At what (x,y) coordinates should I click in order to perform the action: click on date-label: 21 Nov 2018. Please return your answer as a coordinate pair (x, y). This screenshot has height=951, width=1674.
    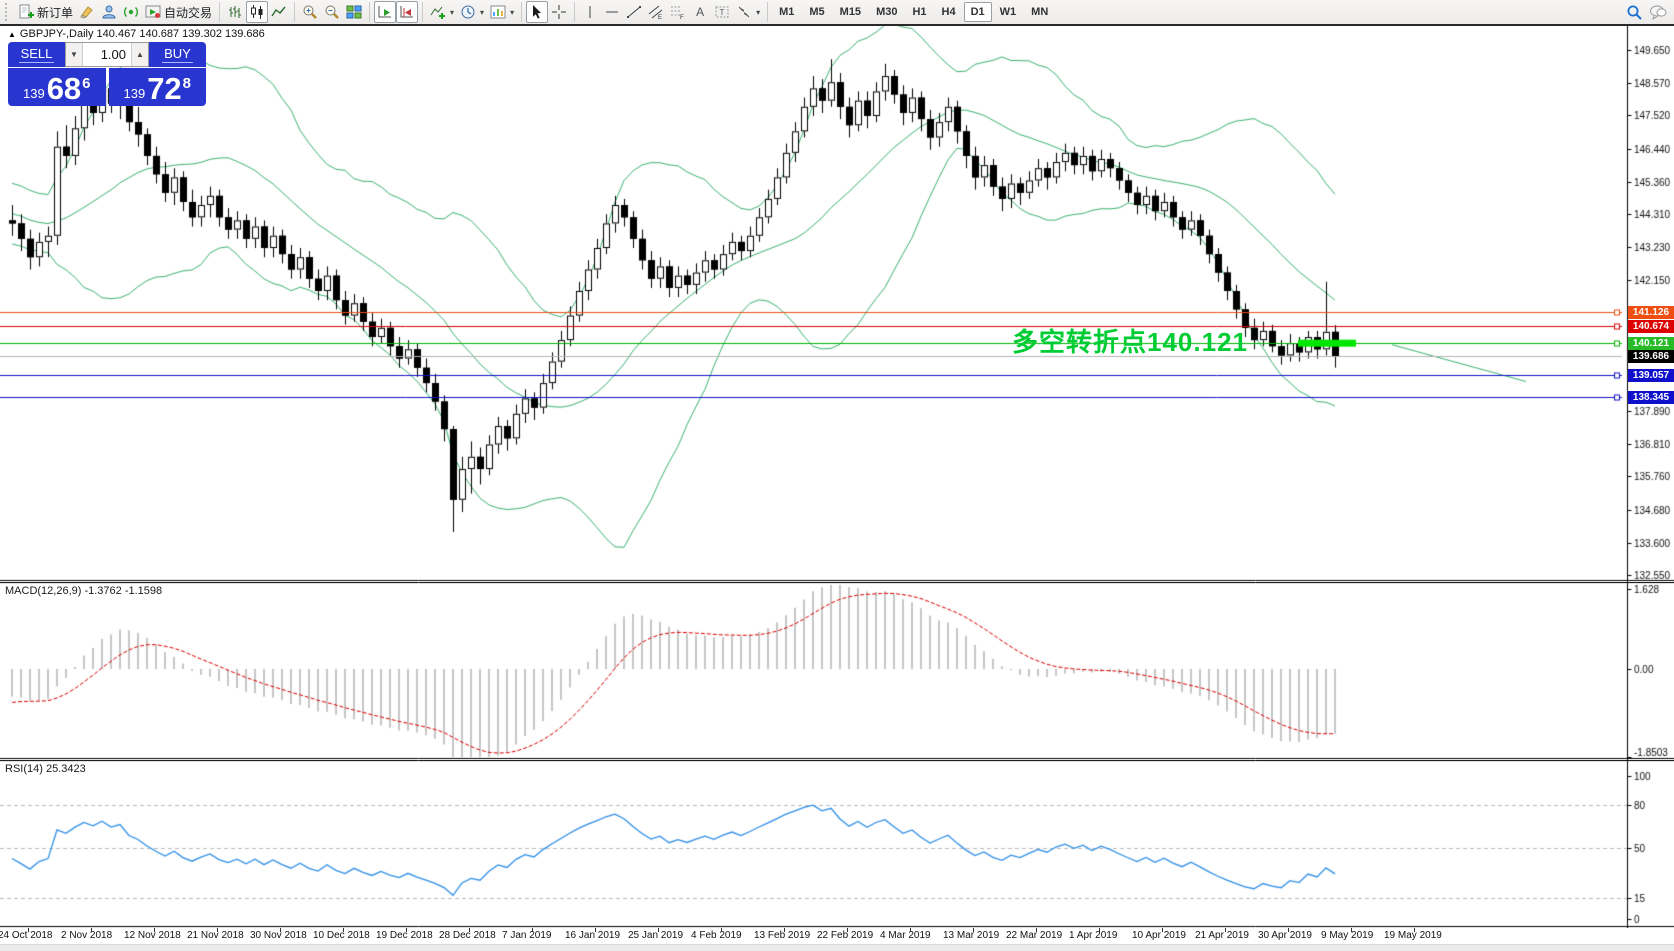
    Looking at the image, I should click on (215, 935).